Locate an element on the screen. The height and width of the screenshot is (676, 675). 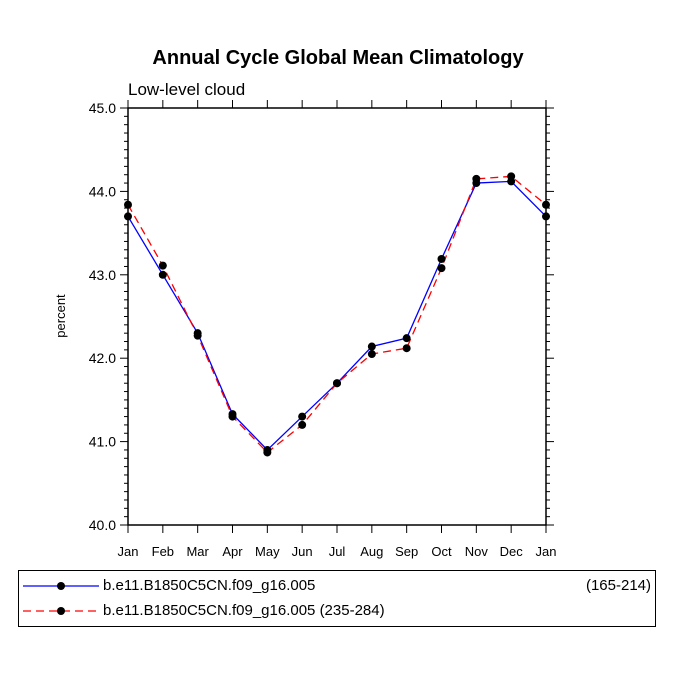
legend-entry-2: b.e11.B1850C5CN.f09_g16.005 (235-284) is located at coordinates (337, 611).